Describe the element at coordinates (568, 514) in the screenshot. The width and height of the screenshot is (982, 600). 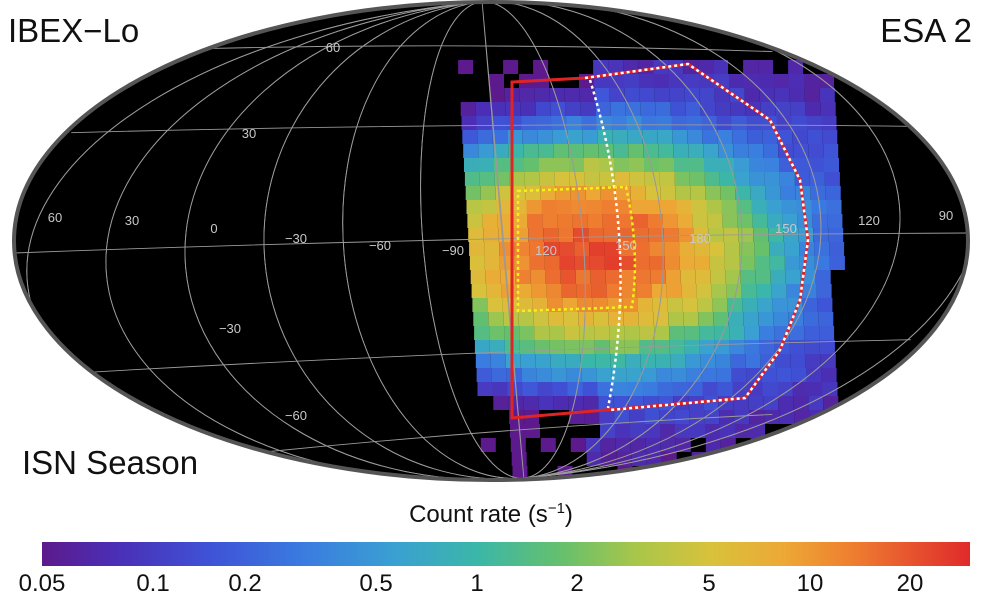
I see `colorbar-title-close: )` at that location.